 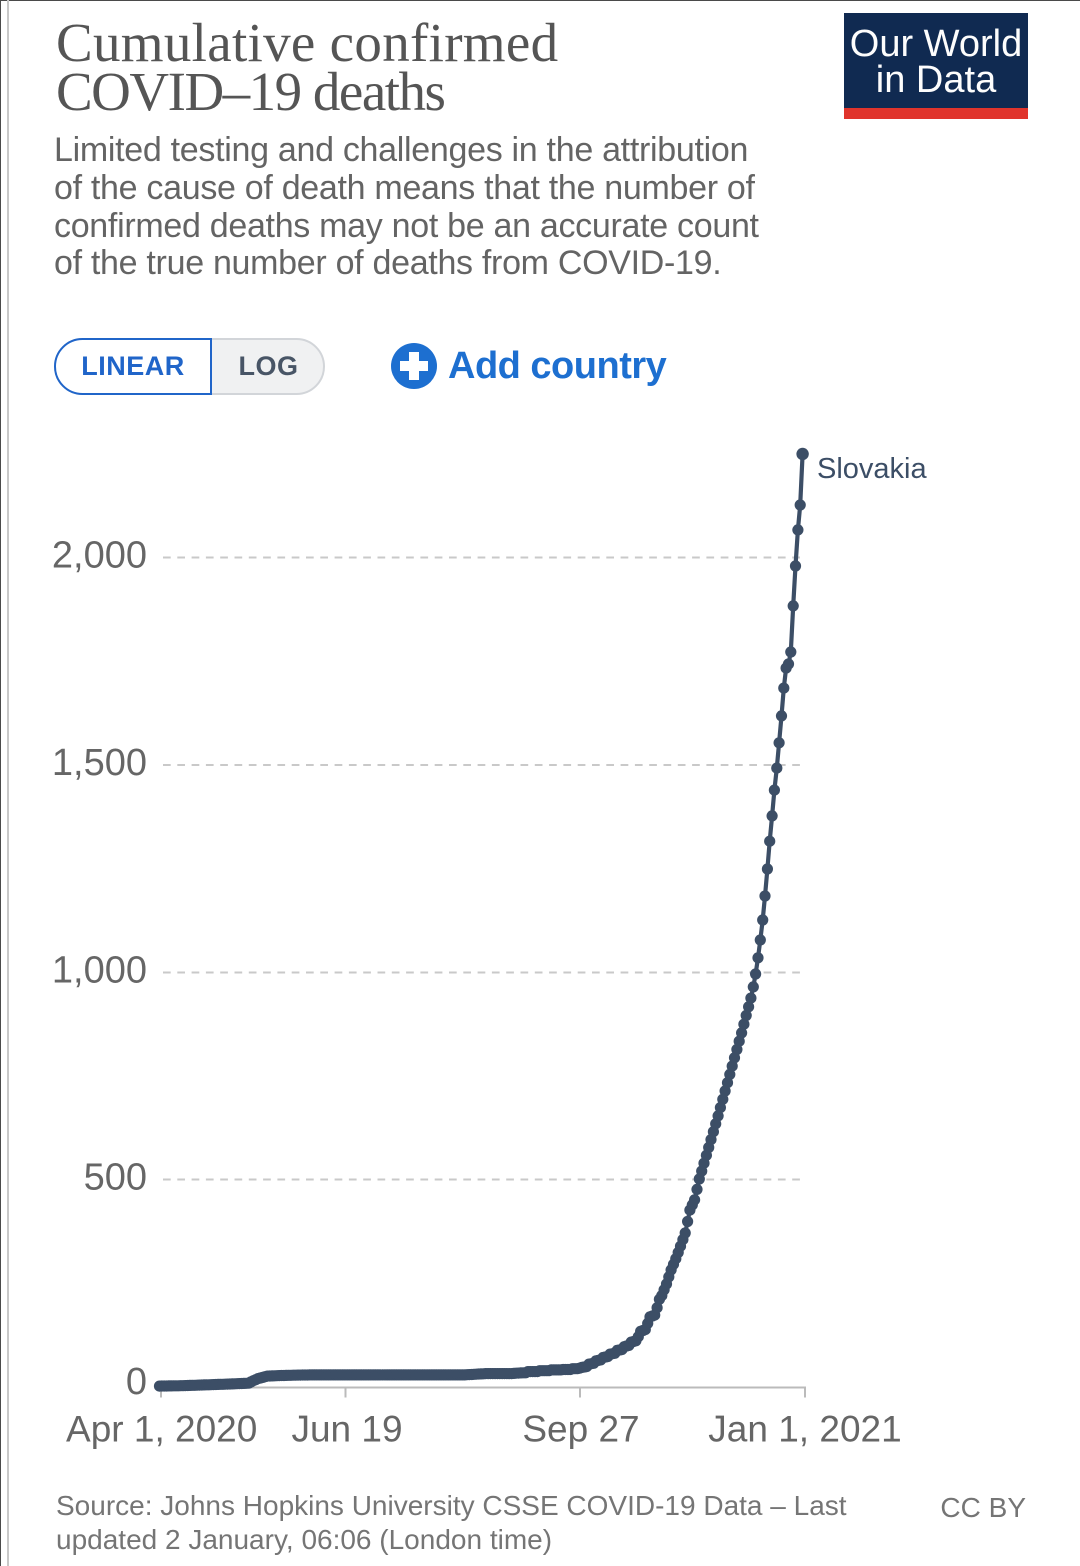 What do you see at coordinates (136, 1382) in the screenshot?
I see `svg-text: 0` at bounding box center [136, 1382].